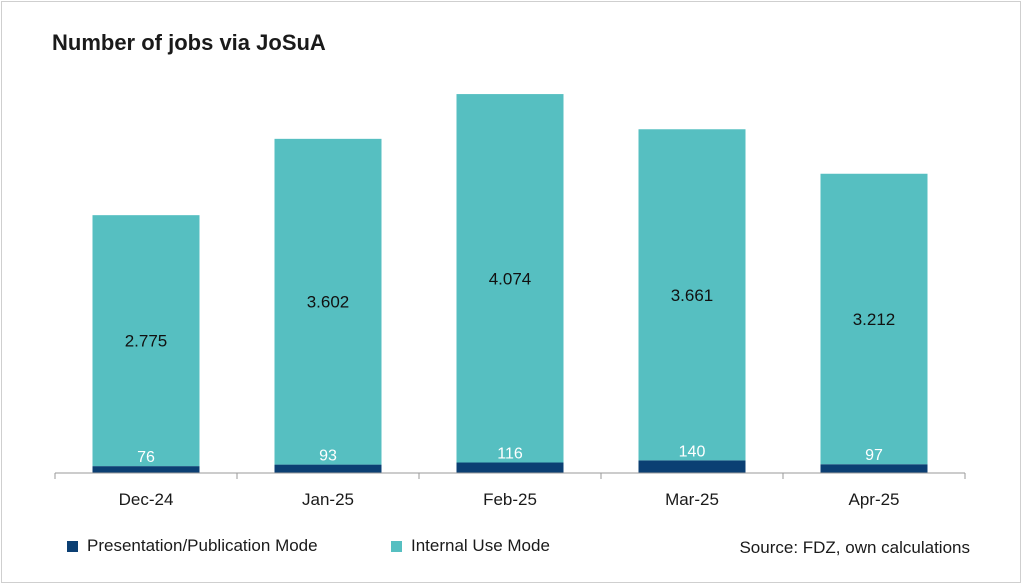 This screenshot has height=586, width=1024. I want to click on x-tick-label-apr-25: Apr-25, so click(873, 499).